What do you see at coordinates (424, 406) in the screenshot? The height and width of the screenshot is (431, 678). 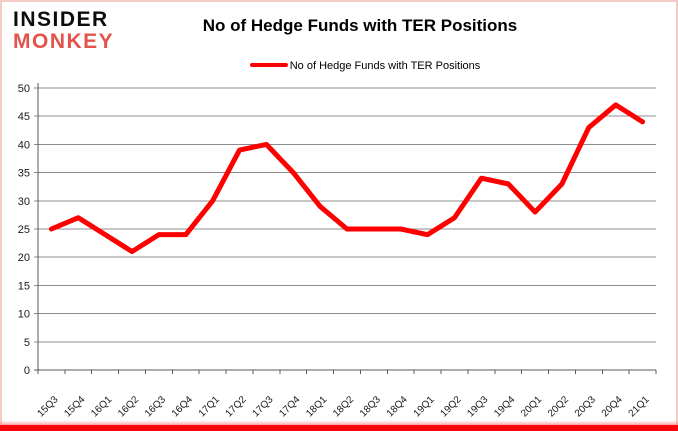 I see `x-tick-label: 19Q1` at bounding box center [424, 406].